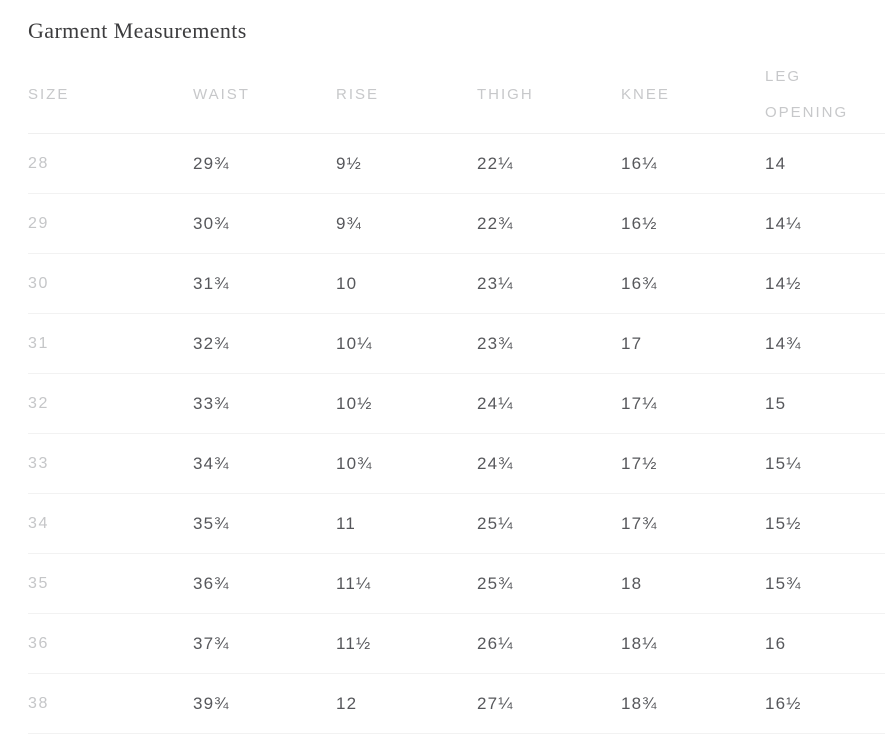  Describe the element at coordinates (264, 223) in the screenshot. I see `waist-cell: 30¾` at that location.